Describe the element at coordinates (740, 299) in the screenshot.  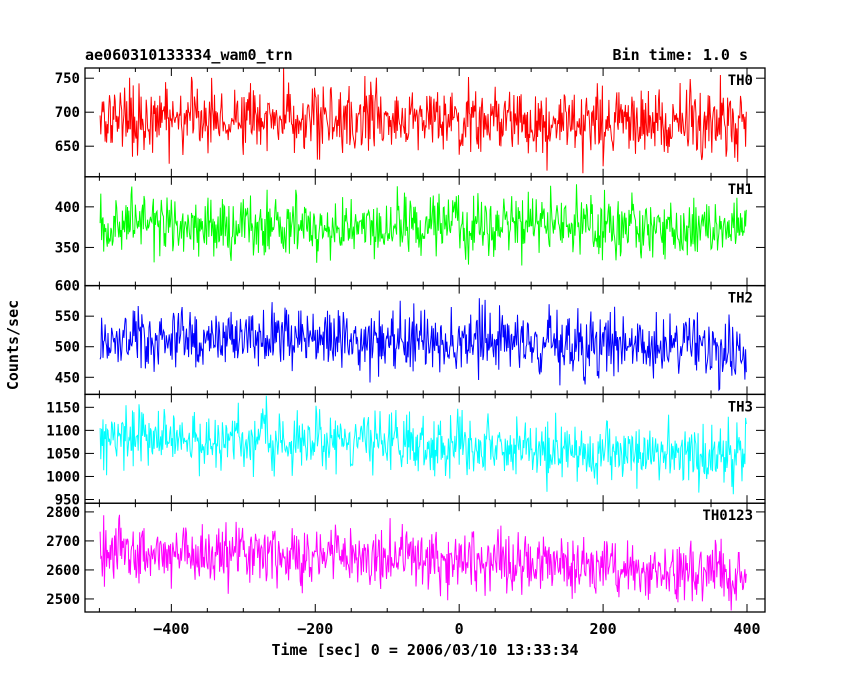
I see `panel-label-TH2: TH2` at that location.